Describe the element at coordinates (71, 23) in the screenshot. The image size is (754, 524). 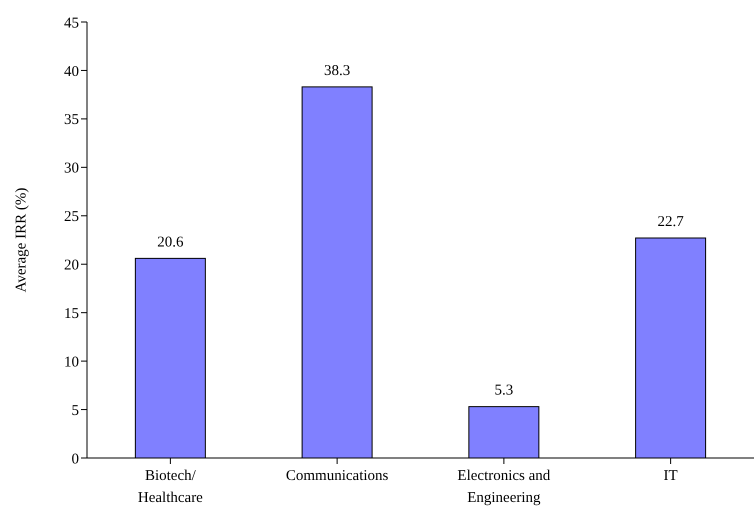
I see `y-tick-label: 45` at that location.